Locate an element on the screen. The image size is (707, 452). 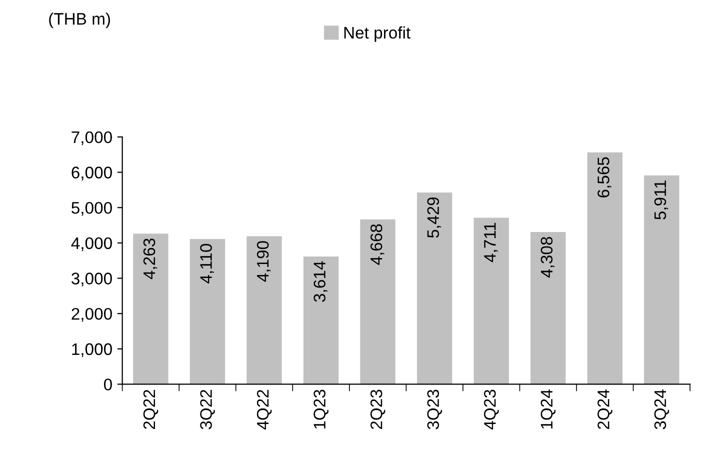
text: 6,565 is located at coordinates (605, 177).